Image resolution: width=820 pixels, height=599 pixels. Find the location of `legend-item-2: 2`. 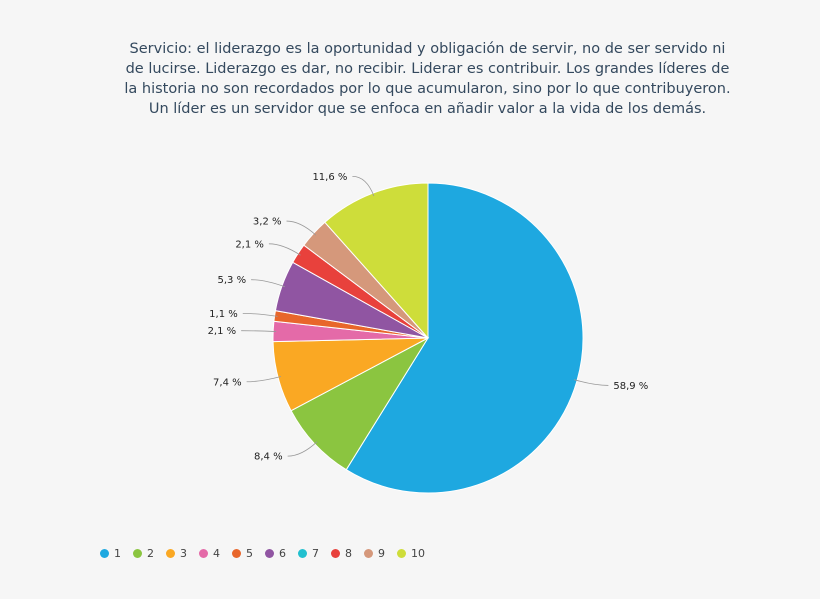

legend-item-2: 2 is located at coordinates (143, 553).